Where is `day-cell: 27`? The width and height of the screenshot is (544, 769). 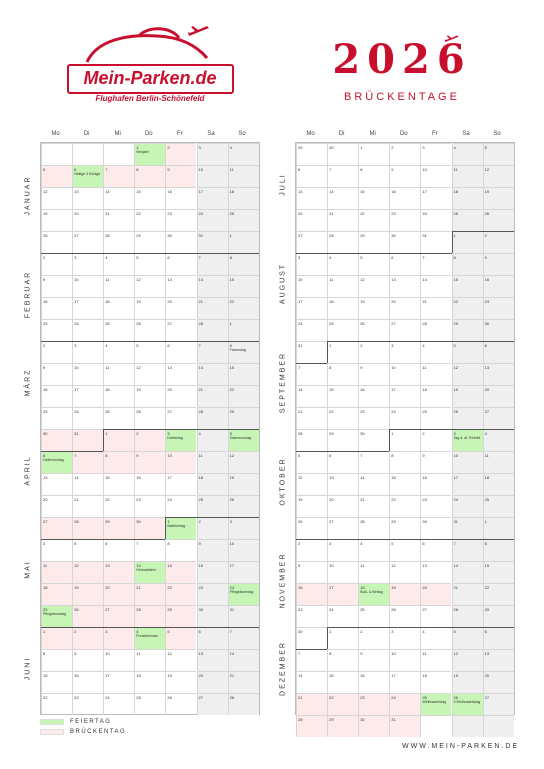 day-cell: 27 is located at coordinates (181, 418).